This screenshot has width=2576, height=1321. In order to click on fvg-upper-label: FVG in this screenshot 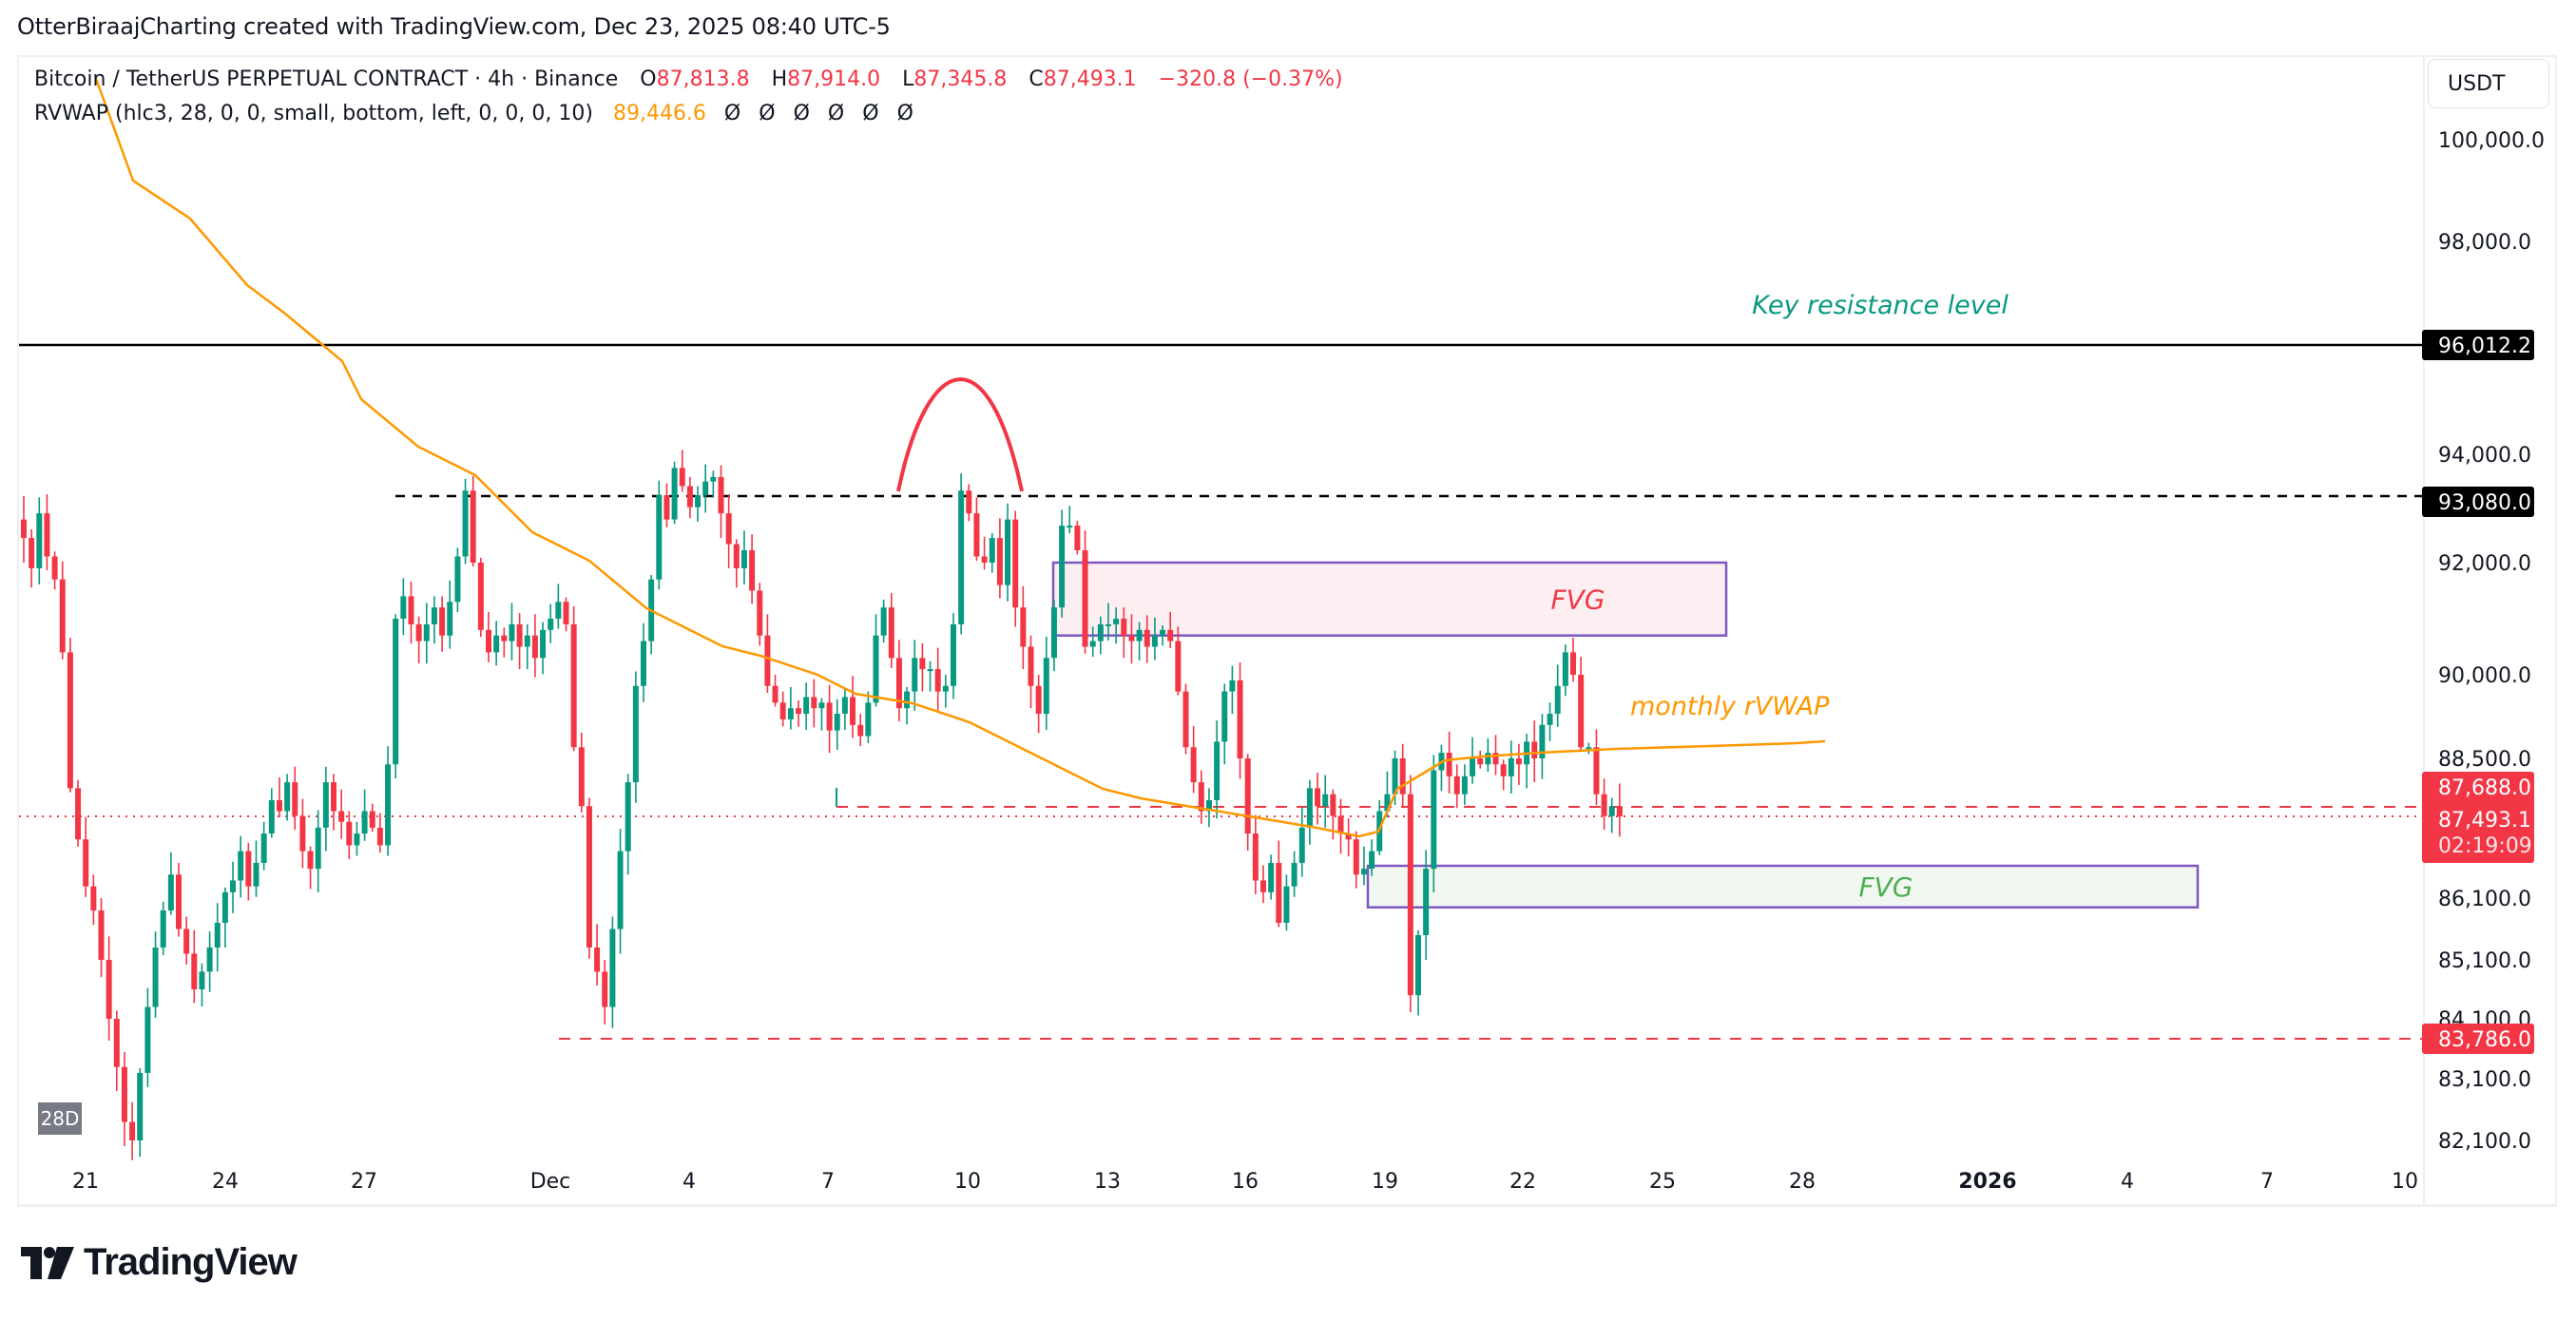, I will do `click(1578, 599)`.